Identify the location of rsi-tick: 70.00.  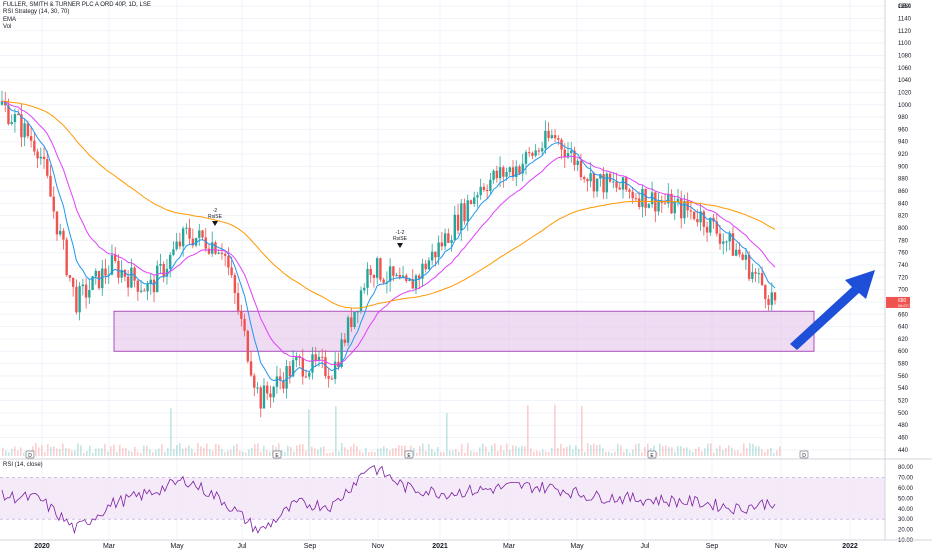
(906, 479).